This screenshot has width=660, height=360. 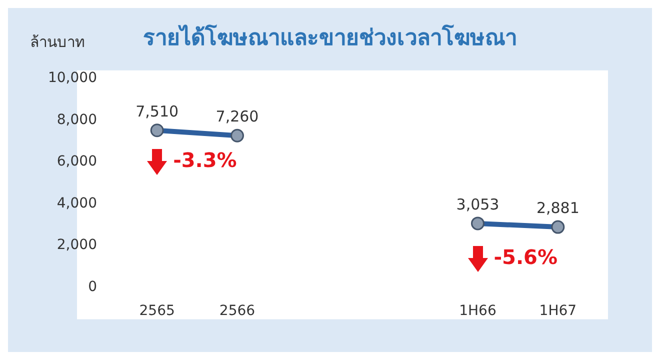 What do you see at coordinates (72, 78) in the screenshot?
I see `y-tick-label: 10,000` at bounding box center [72, 78].